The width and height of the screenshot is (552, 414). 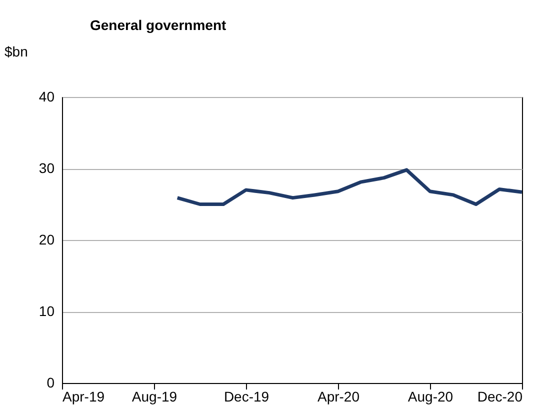 I want to click on x-tick-label: Apr-20, so click(x=338, y=396).